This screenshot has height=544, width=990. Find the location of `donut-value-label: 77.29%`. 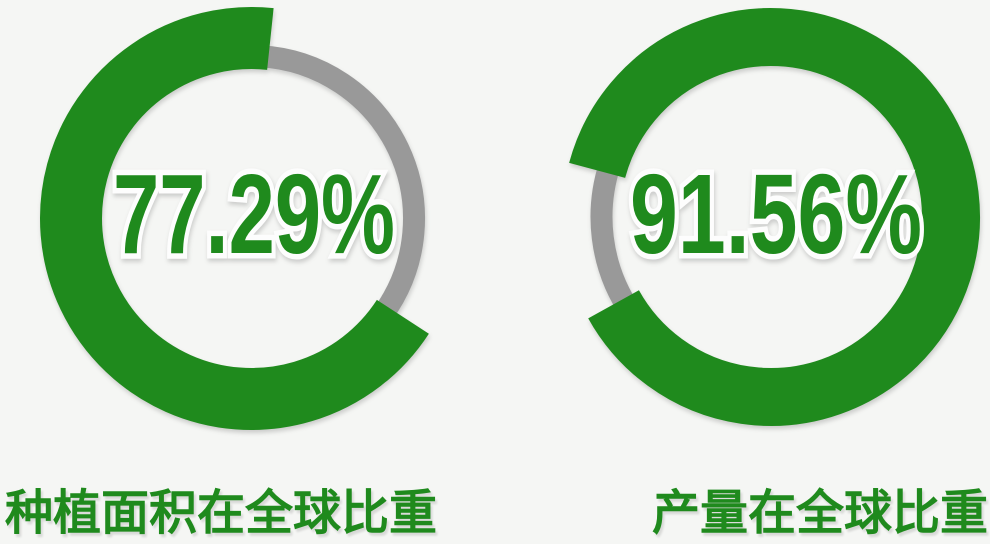

donut-value-label: 77.29% is located at coordinates (254, 214).